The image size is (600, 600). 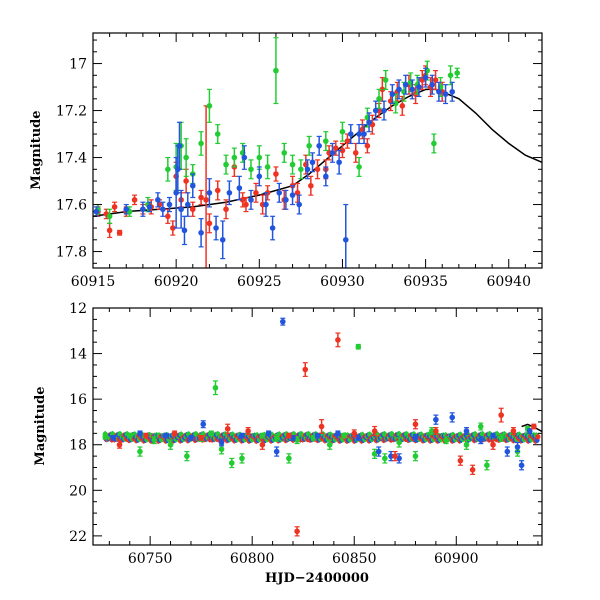 What do you see at coordinates (71, 206) in the screenshot?
I see `y-tick-label: 17.6` at bounding box center [71, 206].